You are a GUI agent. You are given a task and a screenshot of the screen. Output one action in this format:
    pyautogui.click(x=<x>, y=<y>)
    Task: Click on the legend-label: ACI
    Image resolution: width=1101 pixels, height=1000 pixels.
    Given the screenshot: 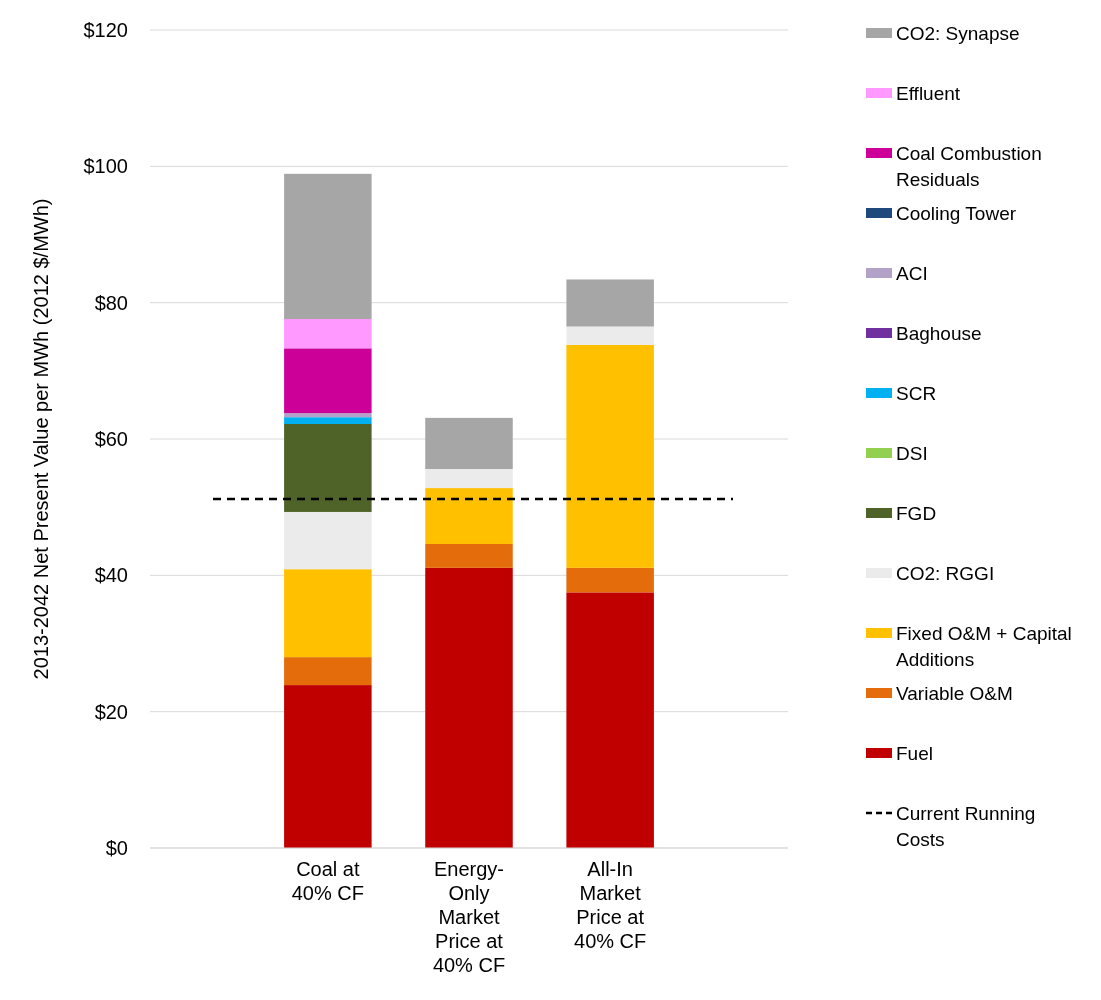 What is the action you would take?
    pyautogui.click(x=912, y=273)
    